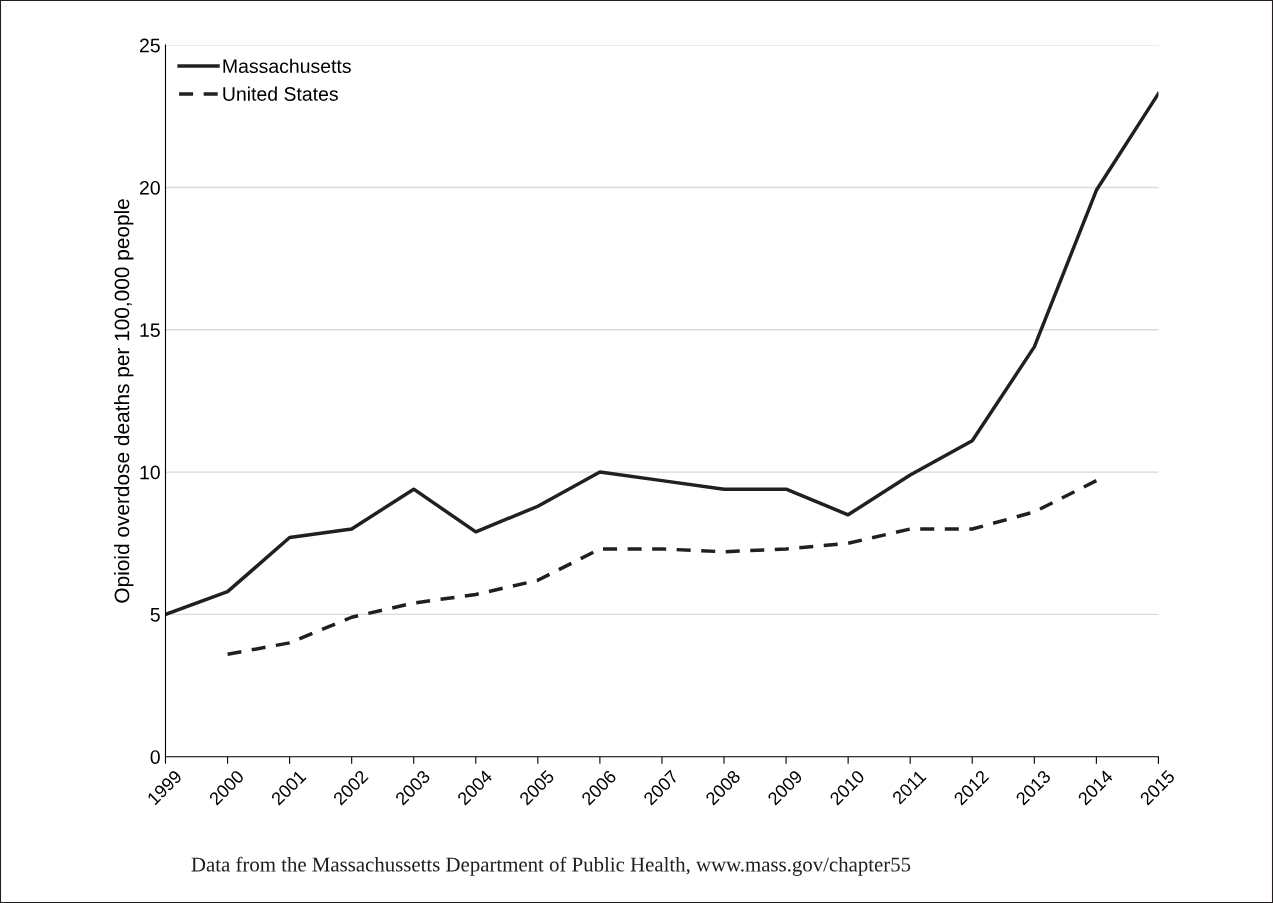 The height and width of the screenshot is (903, 1273). What do you see at coordinates (280, 93) in the screenshot?
I see `legend-label: United States` at bounding box center [280, 93].